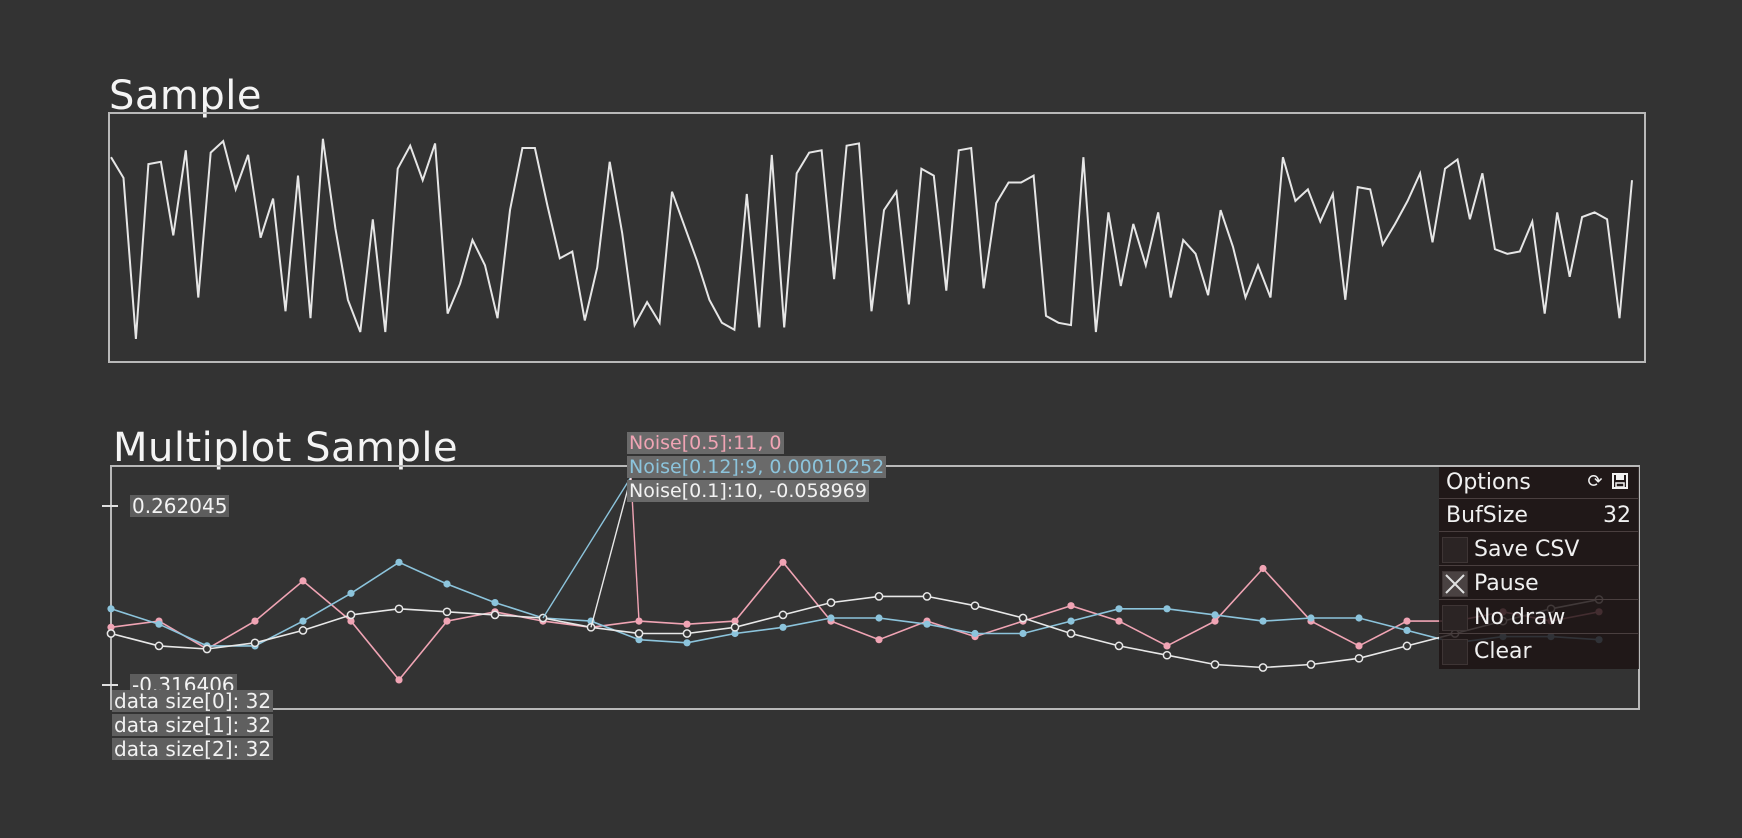 The height and width of the screenshot is (838, 1742). I want to click on save-icon, so click(1620, 482).